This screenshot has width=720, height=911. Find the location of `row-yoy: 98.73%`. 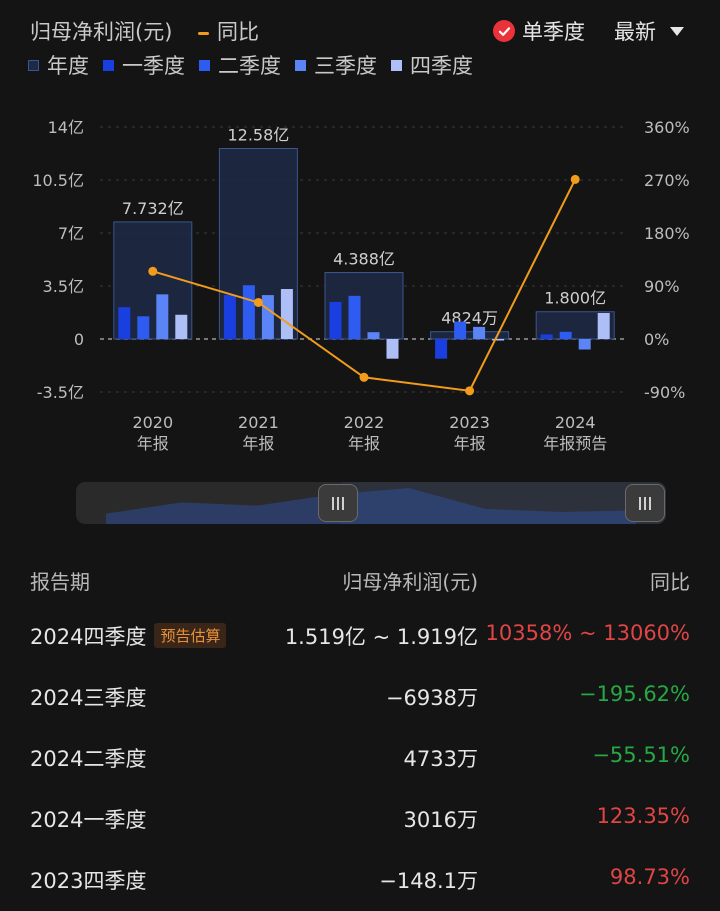

row-yoy: 98.73% is located at coordinates (649, 877).